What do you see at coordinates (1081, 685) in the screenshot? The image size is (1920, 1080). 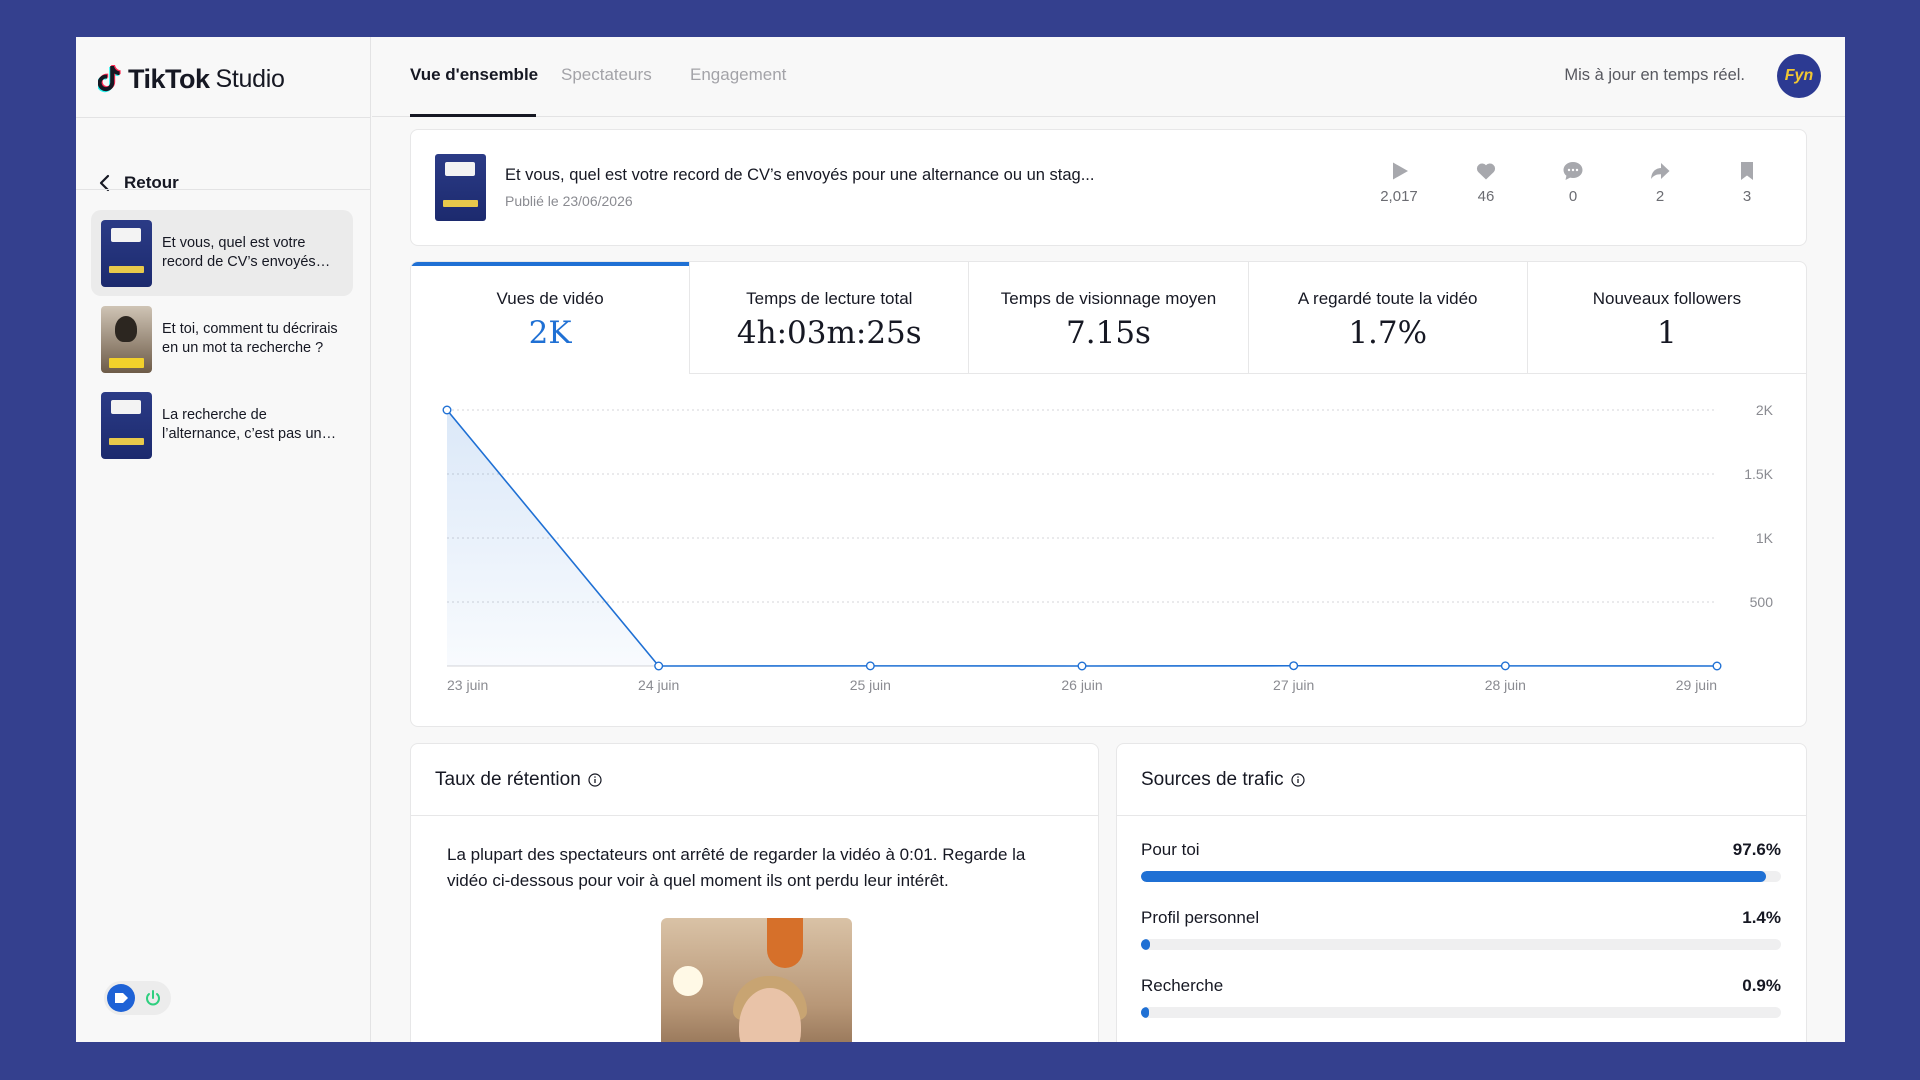 I see `chart-x-tick-label: 26 juin` at bounding box center [1081, 685].